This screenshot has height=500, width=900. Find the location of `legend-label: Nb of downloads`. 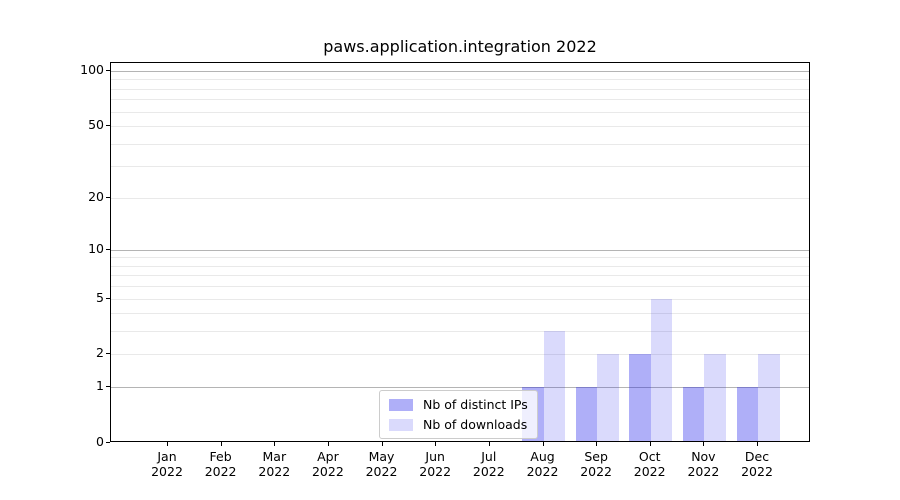

legend-label: Nb of downloads is located at coordinates (475, 424).